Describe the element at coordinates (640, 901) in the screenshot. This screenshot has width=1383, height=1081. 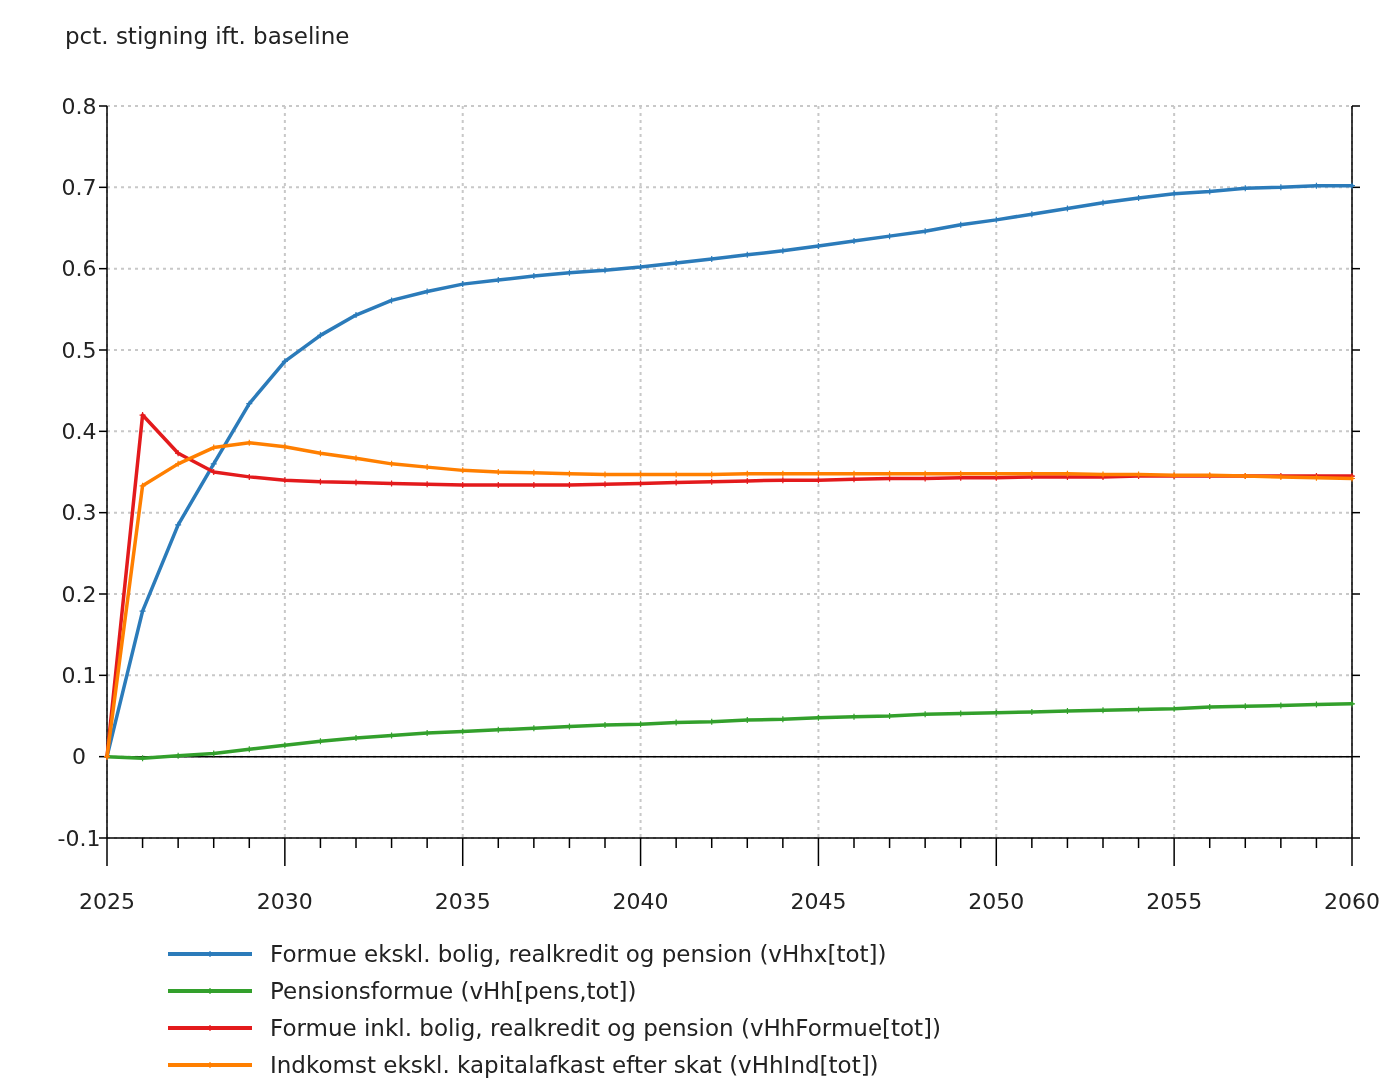
I see `x-tick-label: 2040` at that location.